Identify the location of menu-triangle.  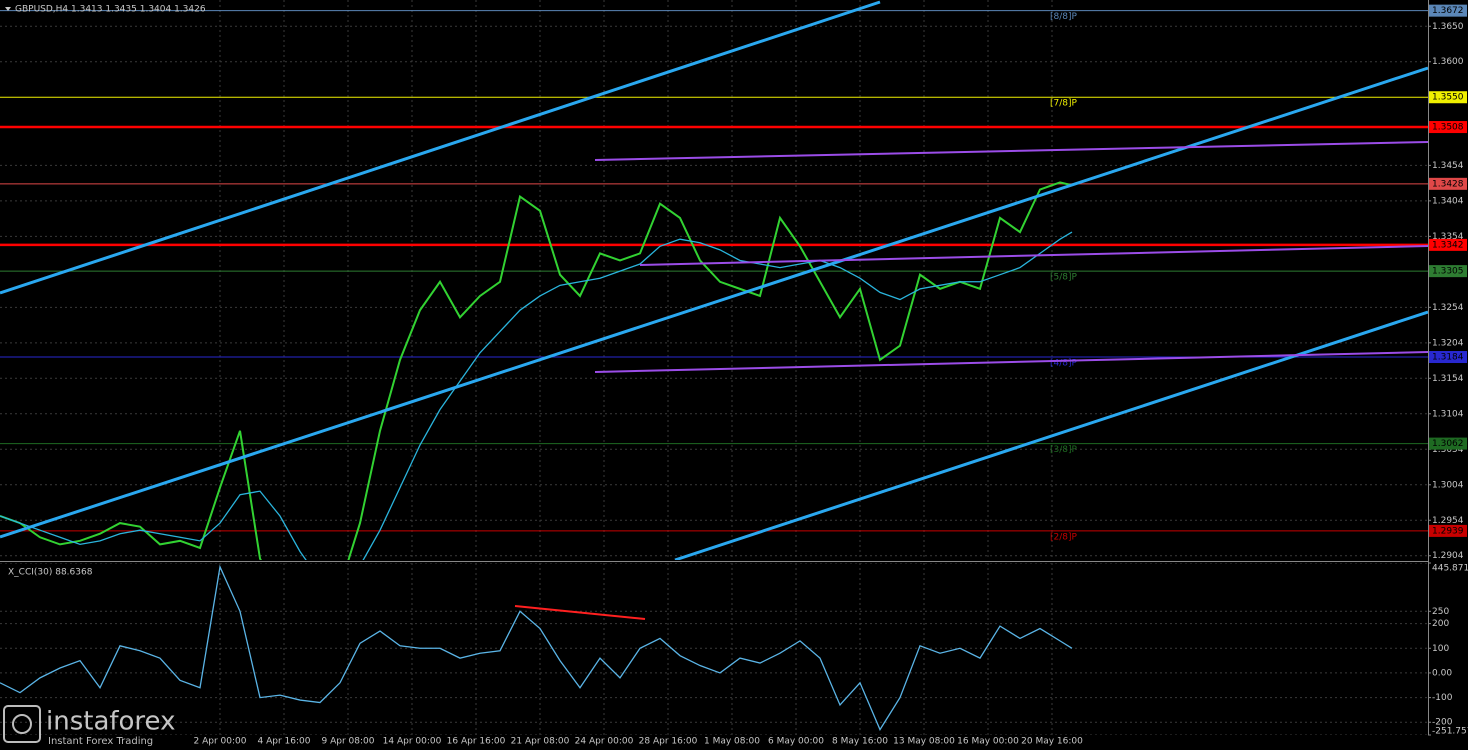
(8, 9).